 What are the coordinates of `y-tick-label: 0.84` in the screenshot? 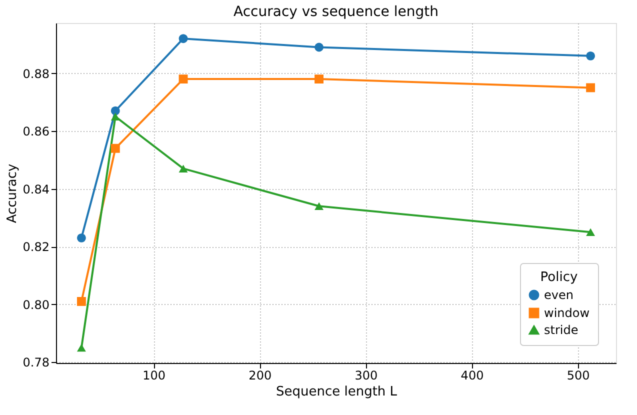 It's located at (36, 189).